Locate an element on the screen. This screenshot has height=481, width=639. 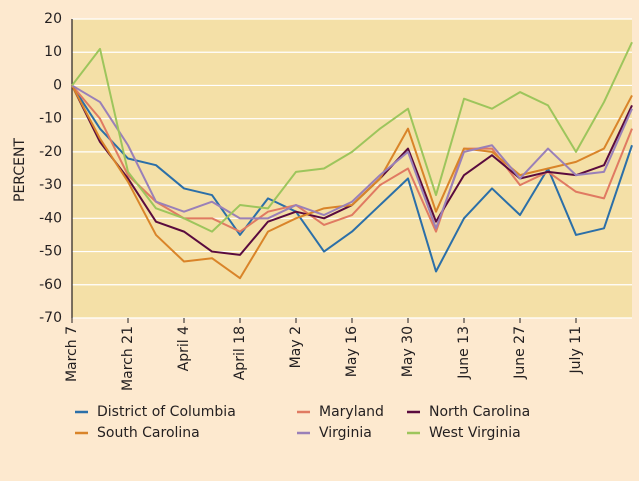
x-tick-label: May 30 is located at coordinates (408, 351).